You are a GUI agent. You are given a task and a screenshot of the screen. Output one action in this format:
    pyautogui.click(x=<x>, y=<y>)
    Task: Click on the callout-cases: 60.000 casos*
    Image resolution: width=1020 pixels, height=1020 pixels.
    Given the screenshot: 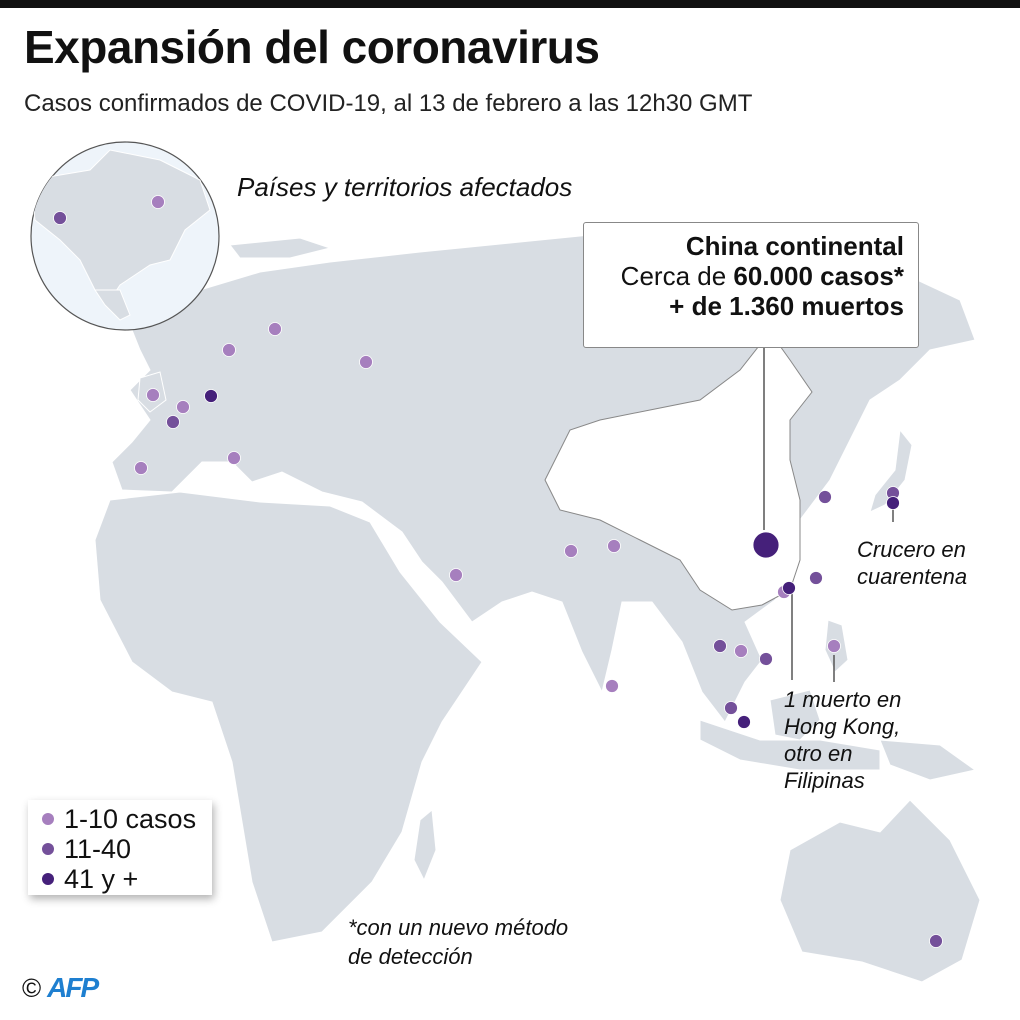 What is the action you would take?
    pyautogui.click(x=818, y=276)
    